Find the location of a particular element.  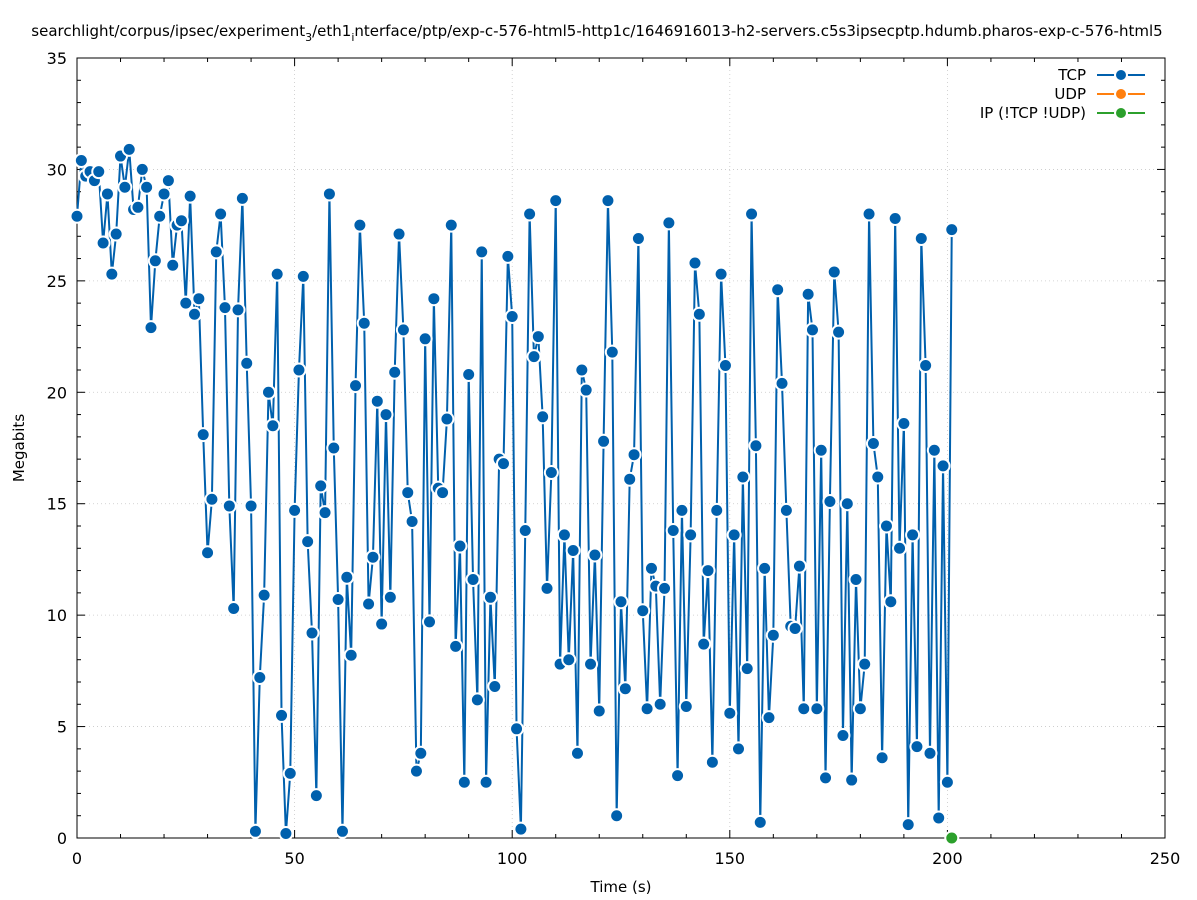

y-tick-label: 5 is located at coordinates (62, 727).